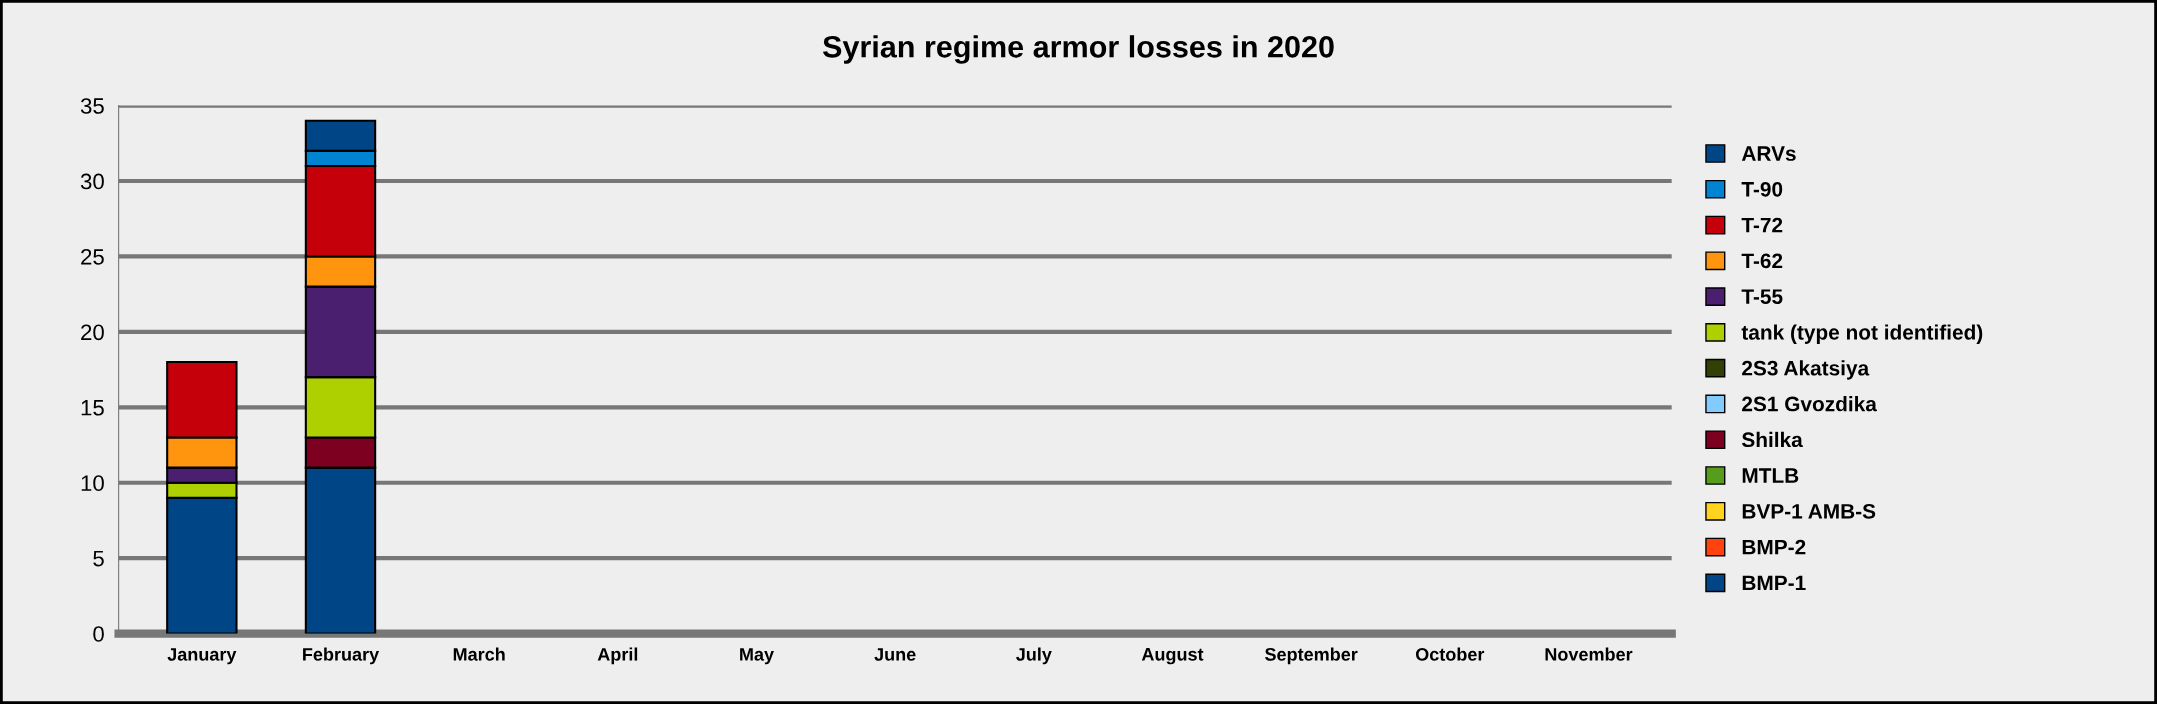 The width and height of the screenshot is (2157, 704). I want to click on legend-label: MTLB, so click(1770, 475).